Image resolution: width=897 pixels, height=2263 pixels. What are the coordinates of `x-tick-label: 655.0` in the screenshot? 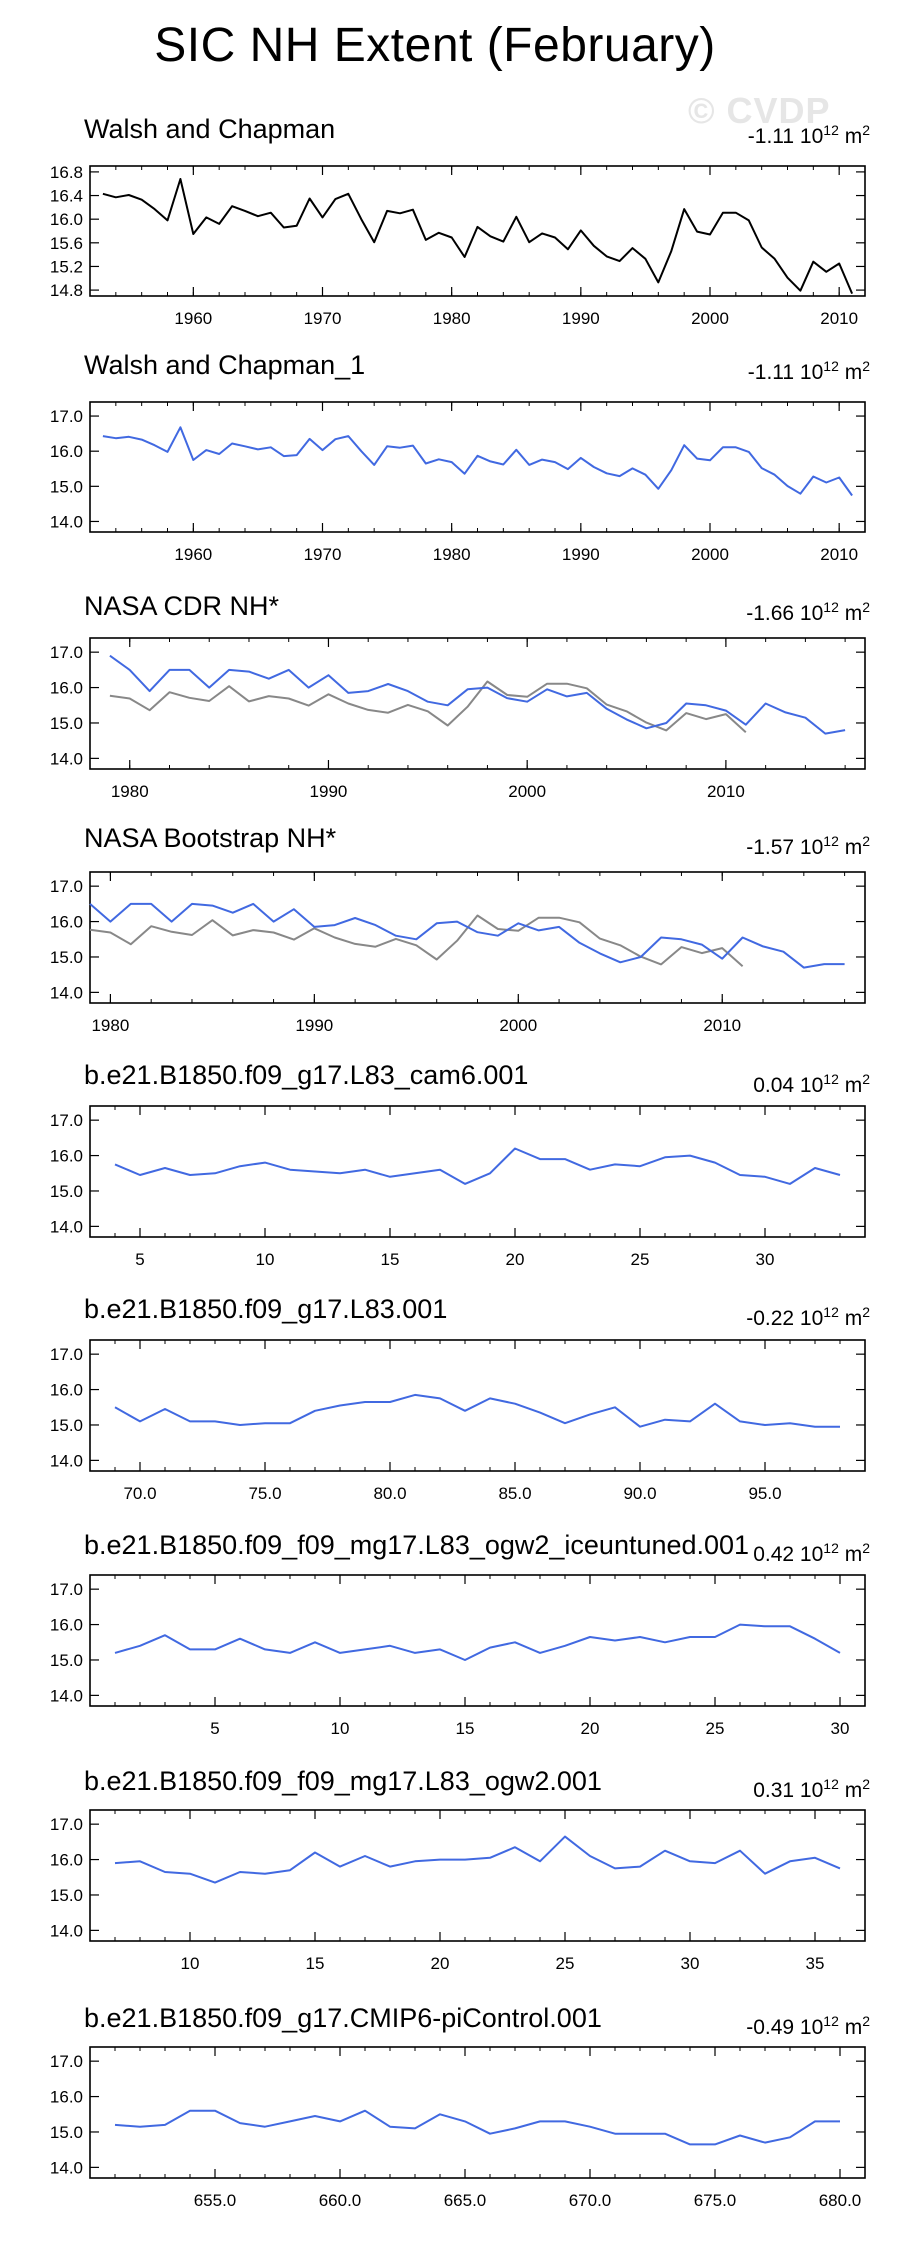 It's located at (215, 2200).